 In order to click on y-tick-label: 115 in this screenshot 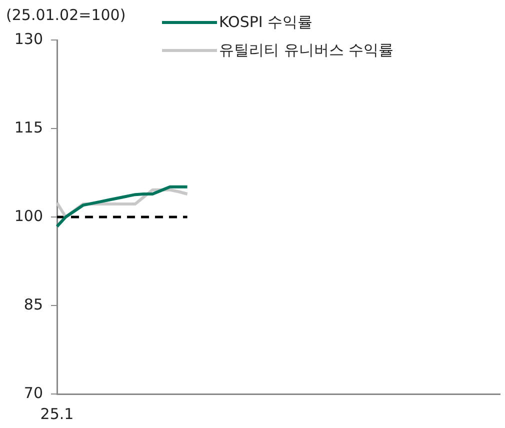, I will do `click(28, 127)`.